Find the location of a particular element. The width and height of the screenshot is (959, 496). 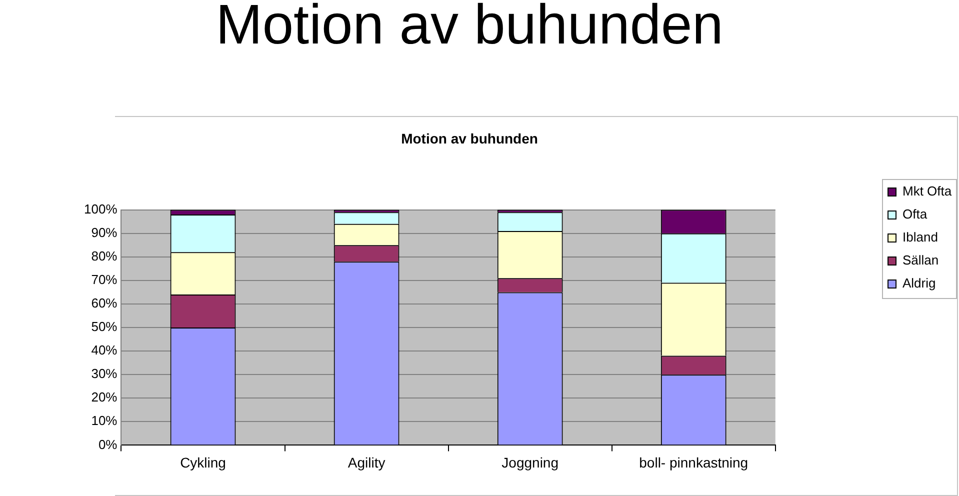

x-tick-label: Joggning is located at coordinates (530, 462).